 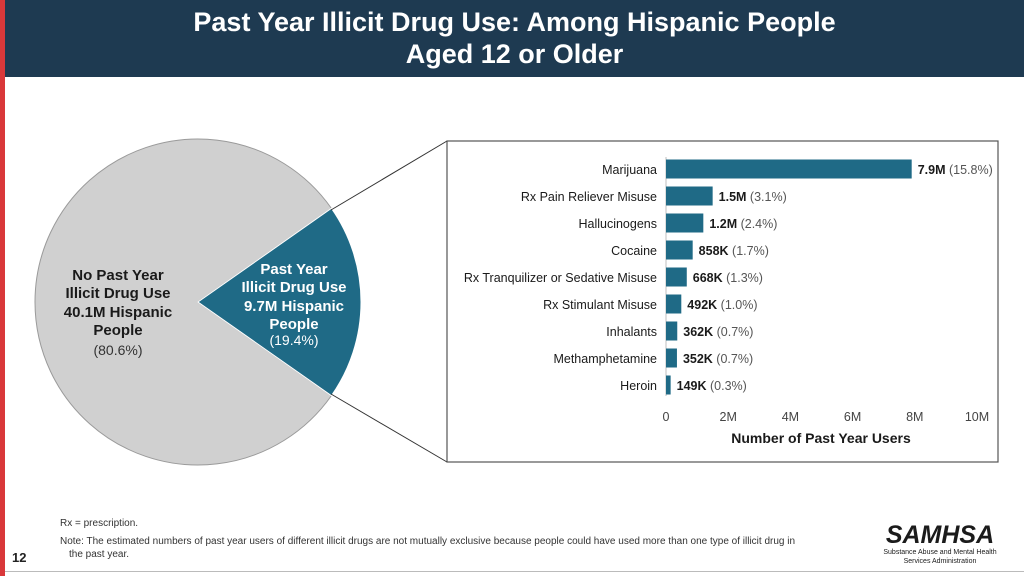 I want to click on bar-value-label: 149K (0.3%), so click(x=712, y=386).